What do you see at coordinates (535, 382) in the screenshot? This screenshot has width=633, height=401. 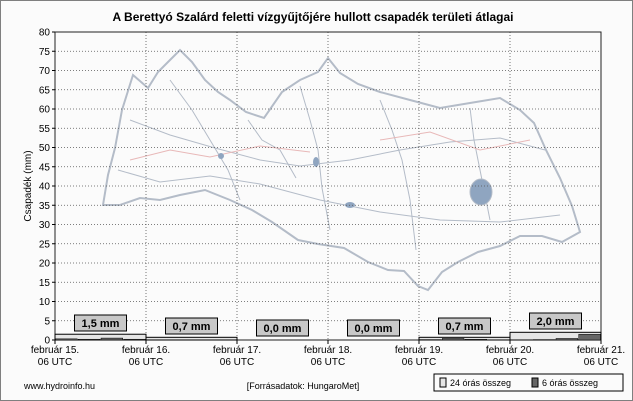 I see `legend-swatch-6h` at bounding box center [535, 382].